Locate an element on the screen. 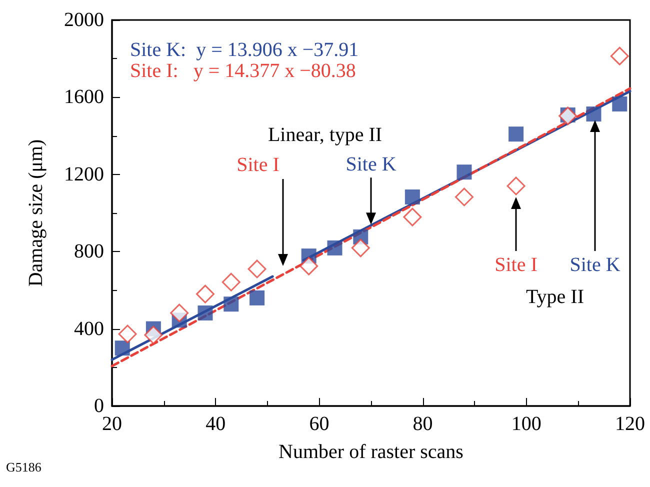 This screenshot has height=487, width=650. y-tick-label: 400 is located at coordinates (89, 329).